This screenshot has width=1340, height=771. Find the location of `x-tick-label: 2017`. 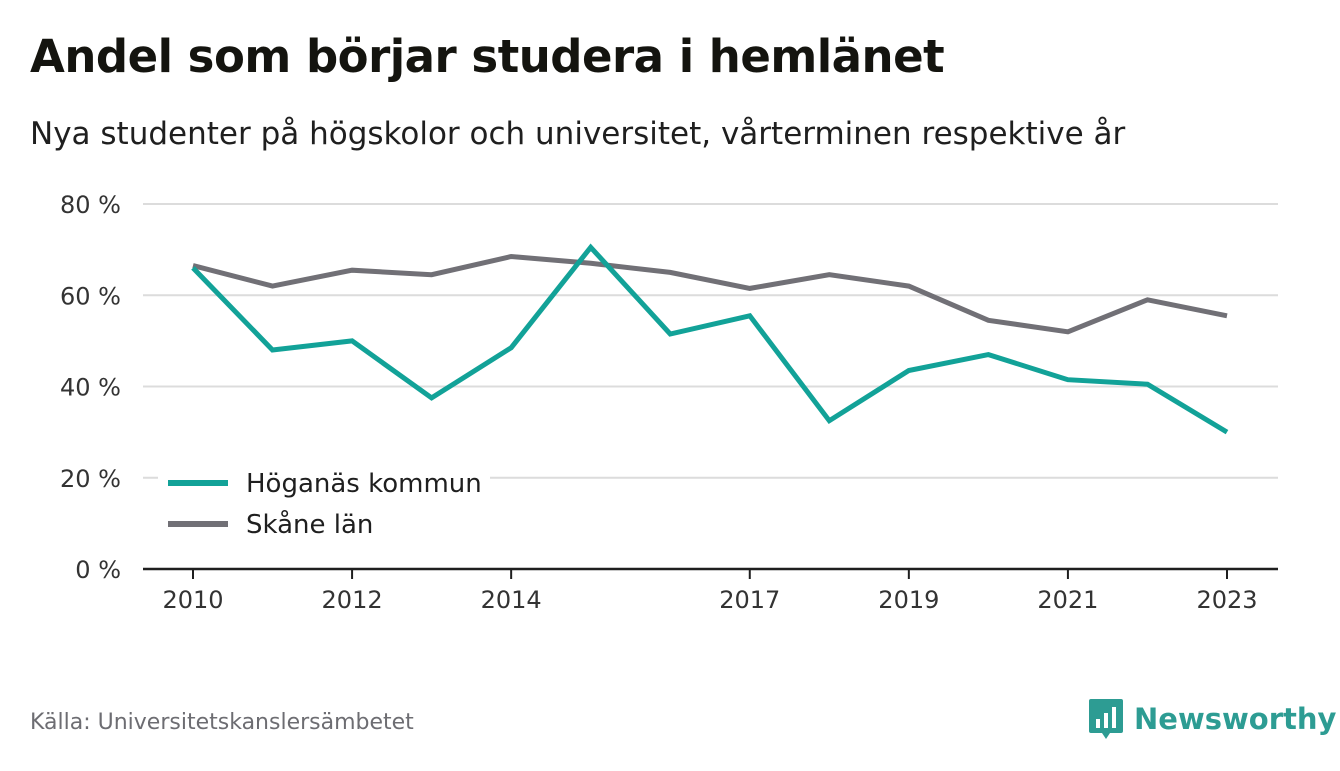

x-tick-label: 2017 is located at coordinates (749, 600).